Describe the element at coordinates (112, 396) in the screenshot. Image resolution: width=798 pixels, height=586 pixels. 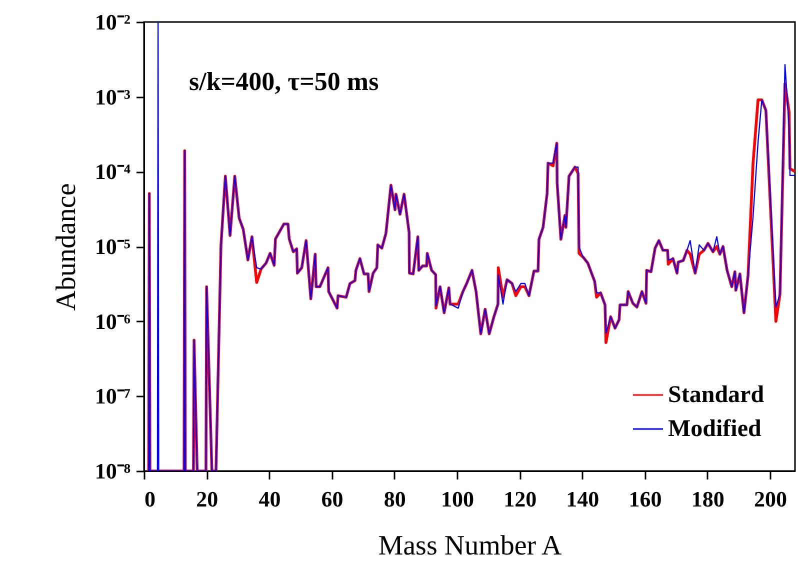
I see `y-tick-label: 10⁻⁷` at that location.